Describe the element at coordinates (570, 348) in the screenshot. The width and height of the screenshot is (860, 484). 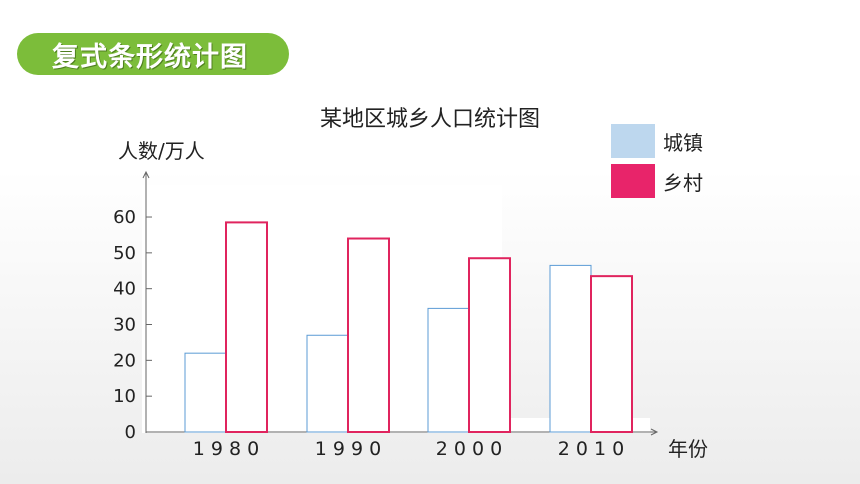
I see `bar-urban-2010` at that location.